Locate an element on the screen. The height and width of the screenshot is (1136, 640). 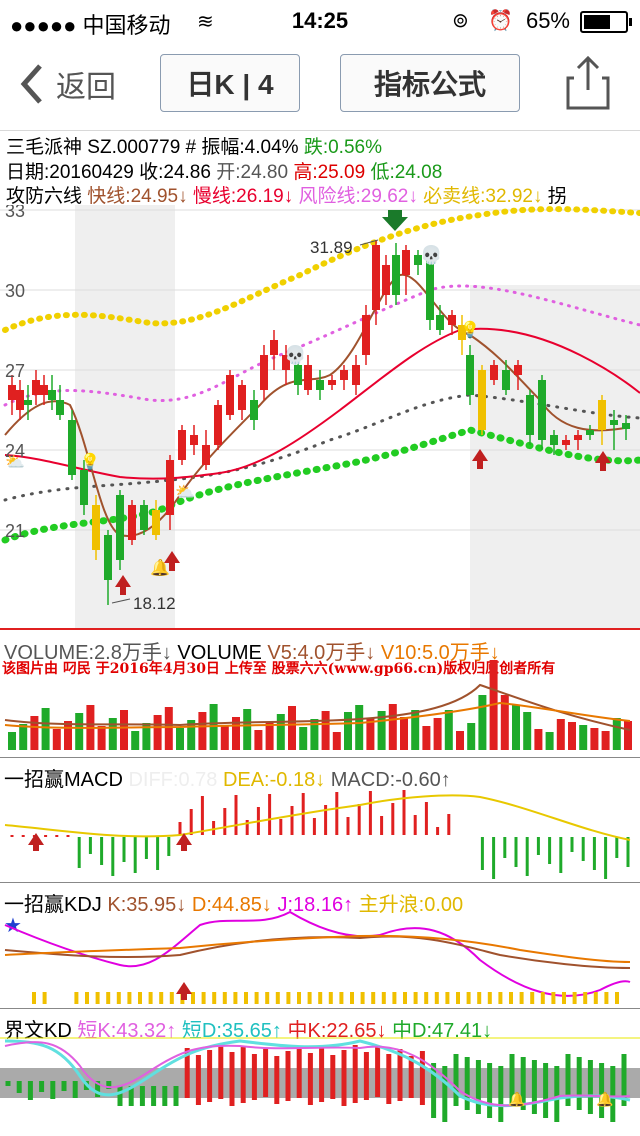
formula-button: 指标公式 is located at coordinates (430, 83).